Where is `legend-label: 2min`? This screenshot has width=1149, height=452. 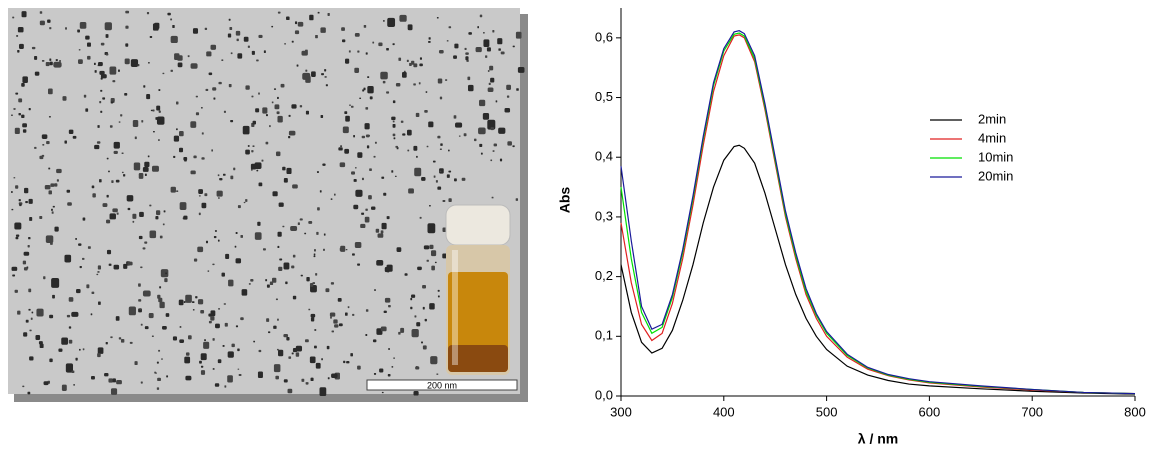 legend-label: 2min is located at coordinates (992, 118).